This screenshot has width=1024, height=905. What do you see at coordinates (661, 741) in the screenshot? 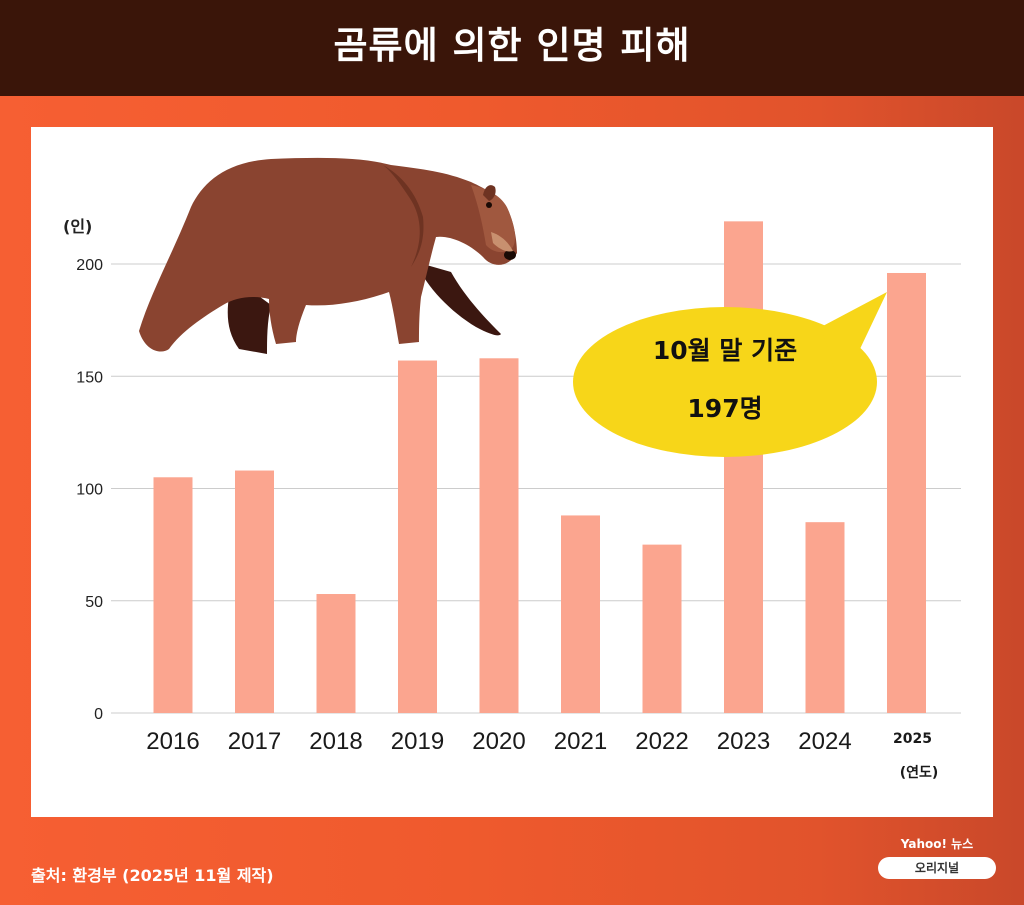
I see `x-tick-label: 2022` at bounding box center [661, 741].